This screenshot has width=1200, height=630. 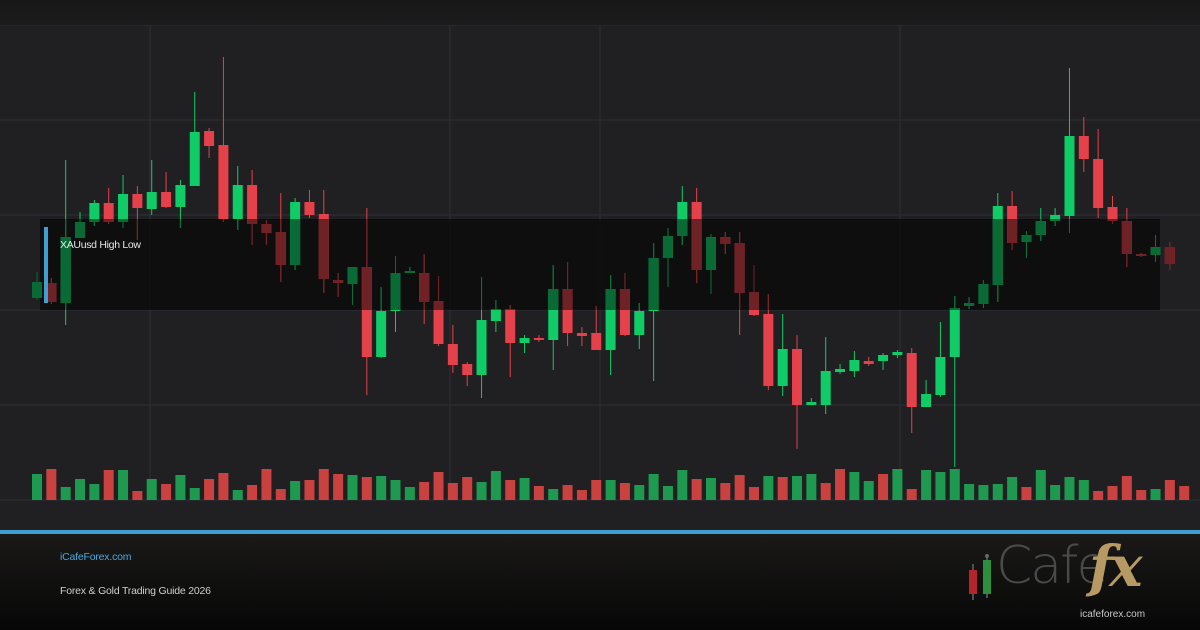 I want to click on legend-label: XAUusd High Low, so click(x=100, y=245).